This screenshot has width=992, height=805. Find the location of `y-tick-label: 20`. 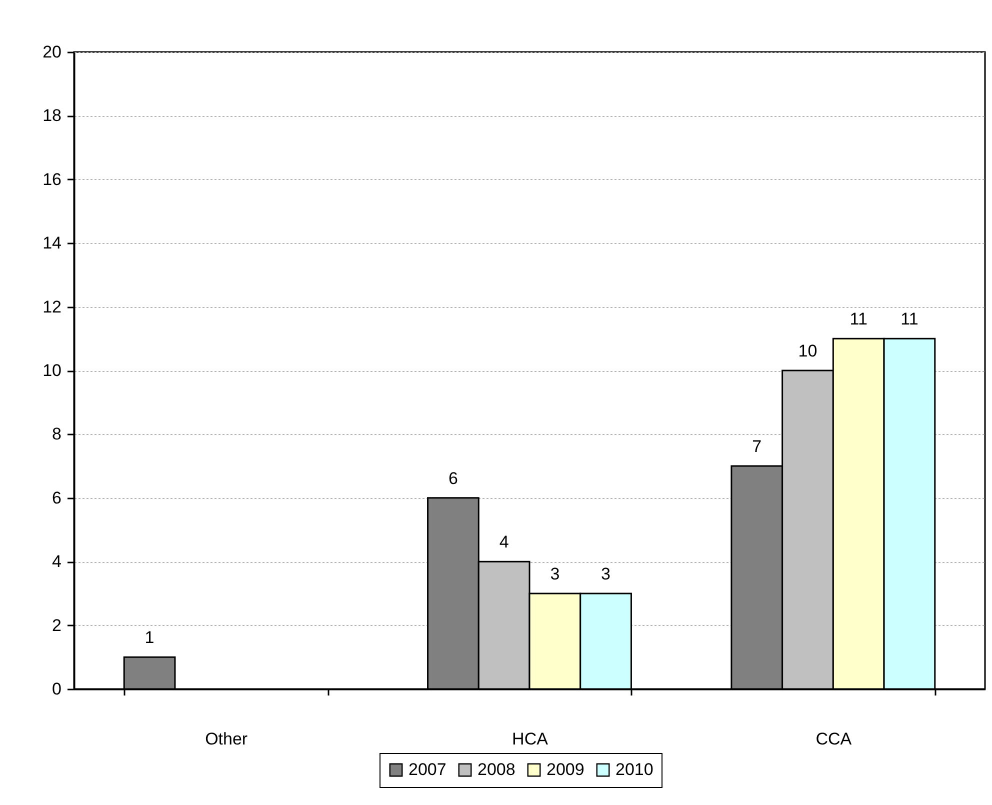

y-tick-label: 20 is located at coordinates (52, 52).